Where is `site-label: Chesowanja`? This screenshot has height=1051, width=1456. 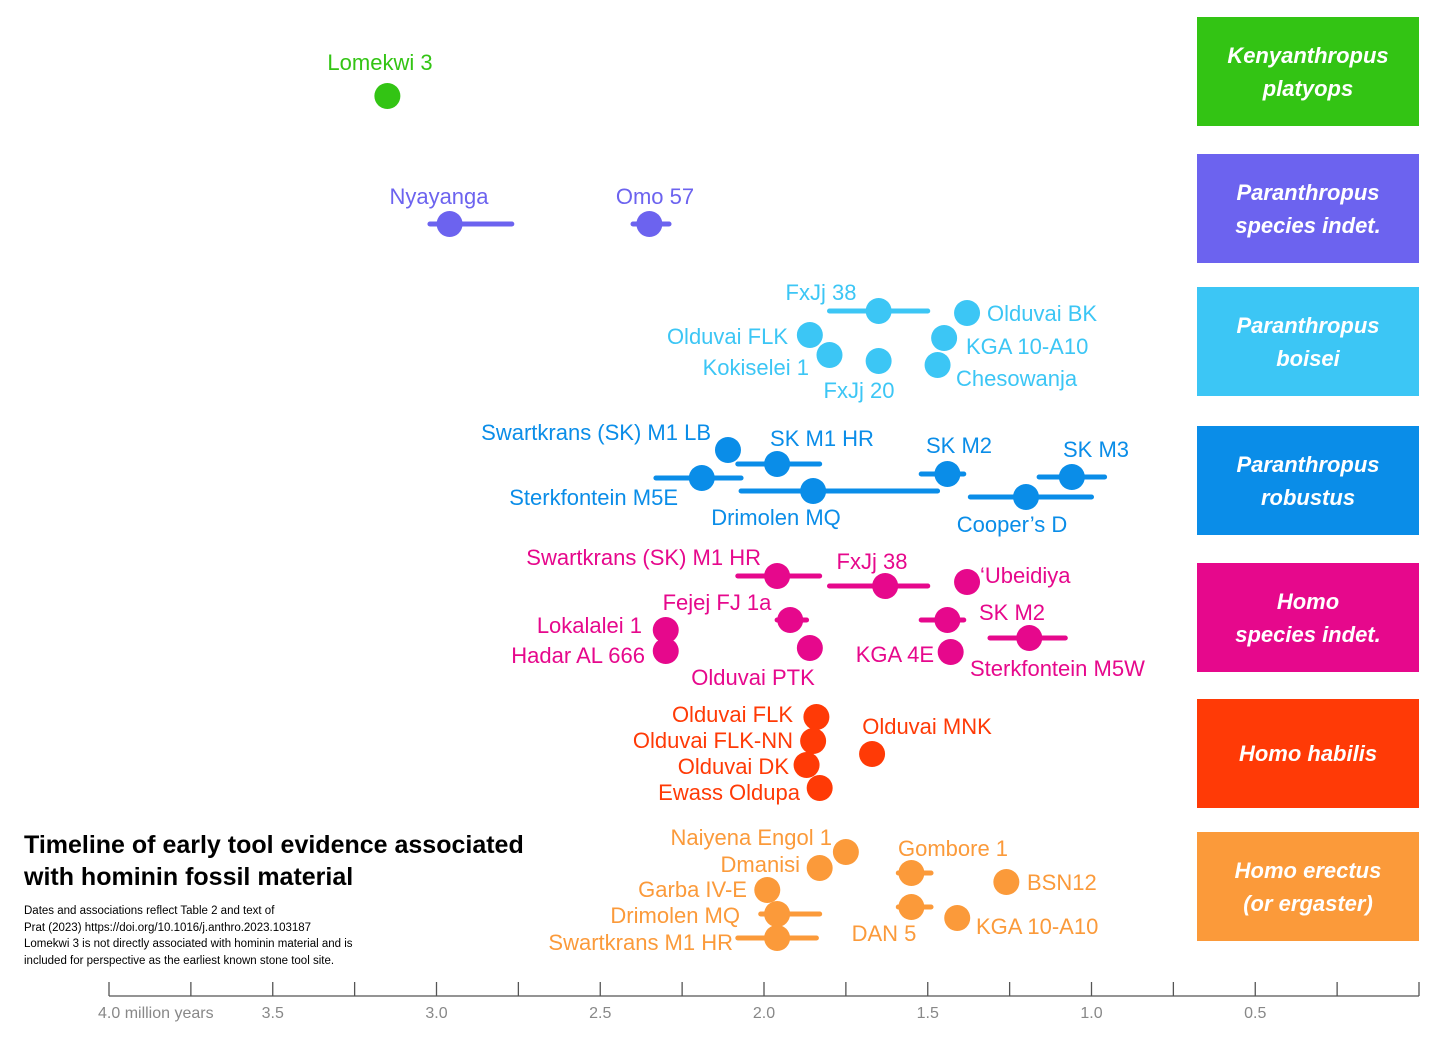 site-label: Chesowanja is located at coordinates (1017, 378).